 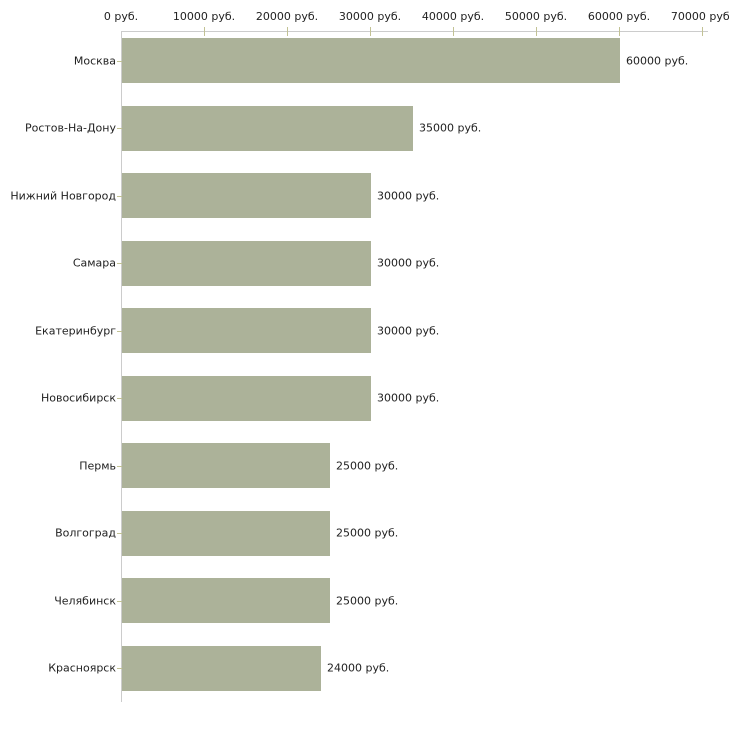 I want to click on category-label: Красноярск, so click(x=82, y=668).